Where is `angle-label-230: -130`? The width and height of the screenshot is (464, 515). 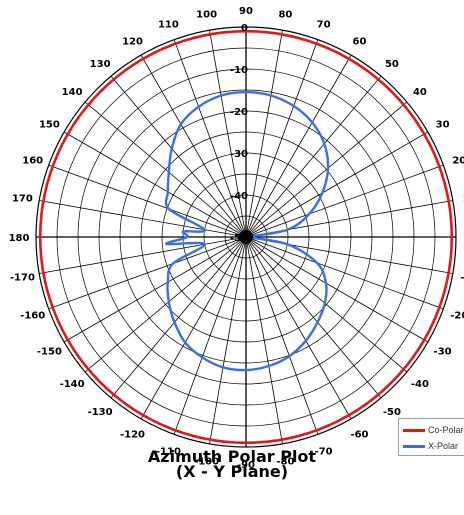 angle-label-230: -130 is located at coordinates (100, 412).